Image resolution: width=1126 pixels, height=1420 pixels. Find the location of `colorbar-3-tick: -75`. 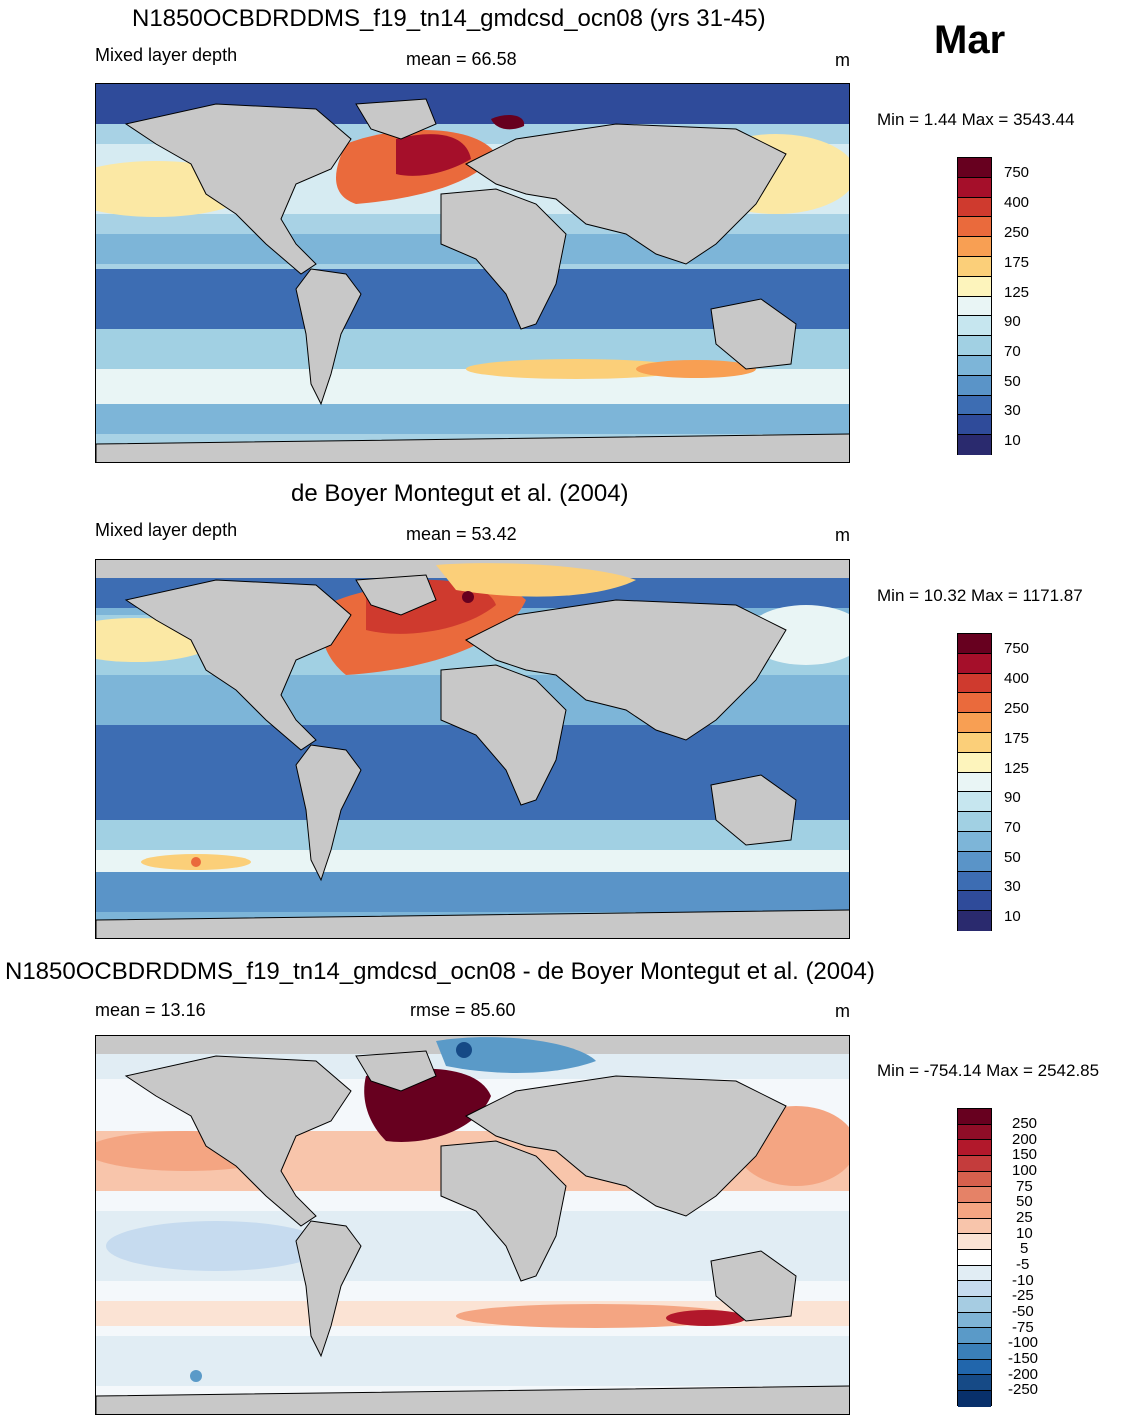

colorbar-3-tick: -75 is located at coordinates (1023, 1327).